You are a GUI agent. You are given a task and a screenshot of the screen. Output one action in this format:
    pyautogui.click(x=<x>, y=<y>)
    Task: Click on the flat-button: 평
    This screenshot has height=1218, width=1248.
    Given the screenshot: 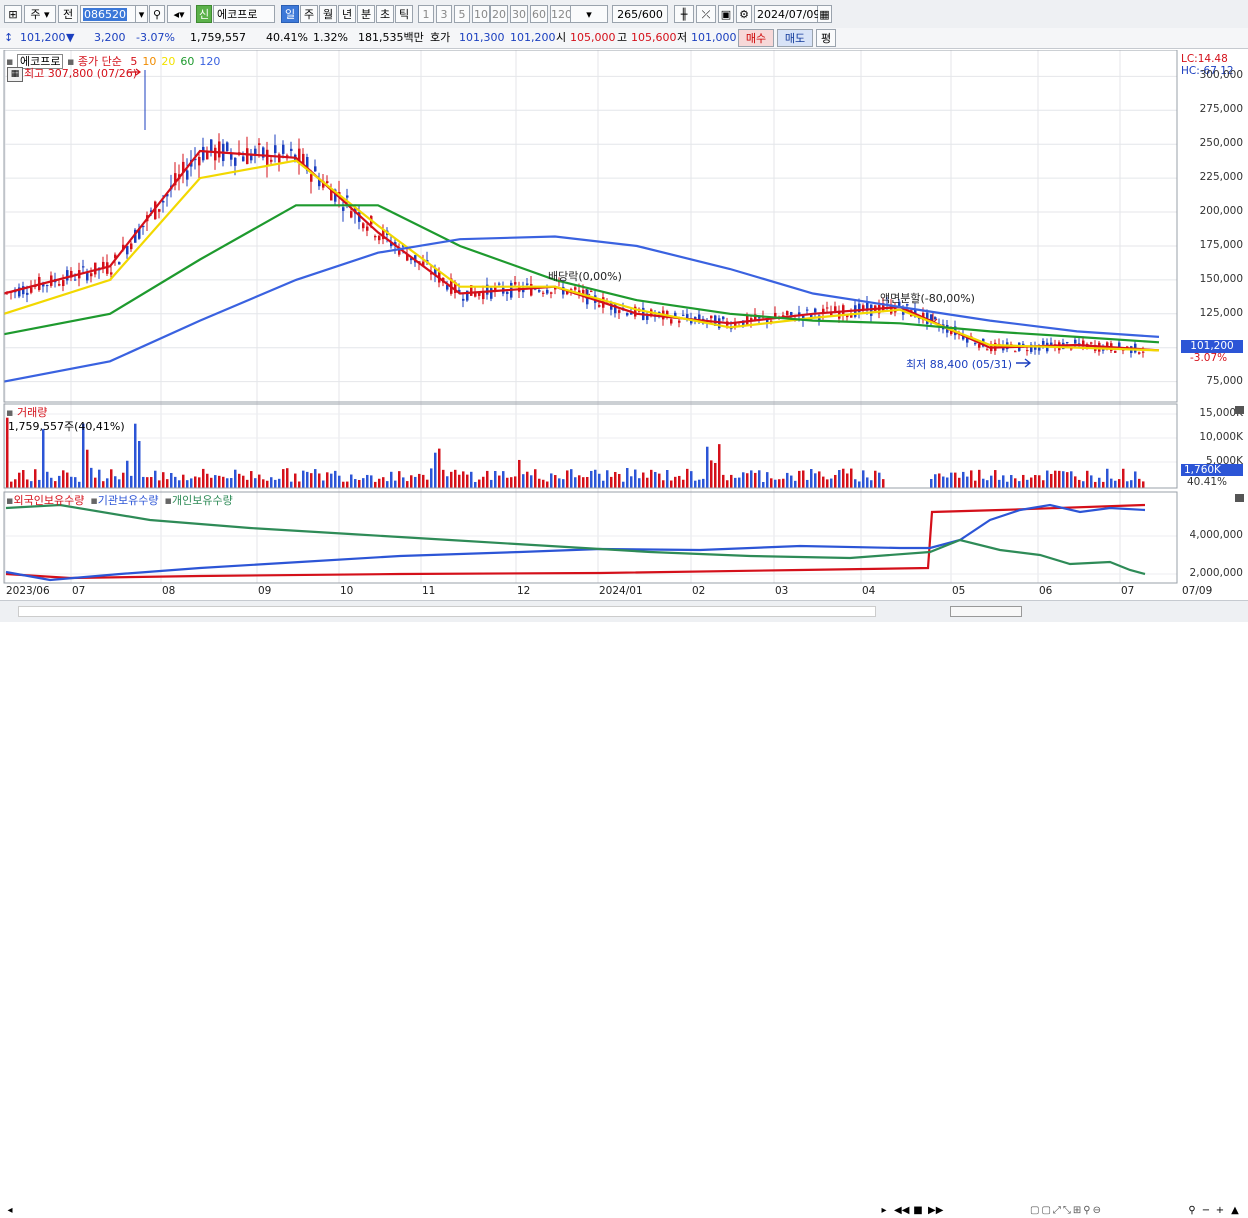 What is the action you would take?
    pyautogui.click(x=826, y=38)
    